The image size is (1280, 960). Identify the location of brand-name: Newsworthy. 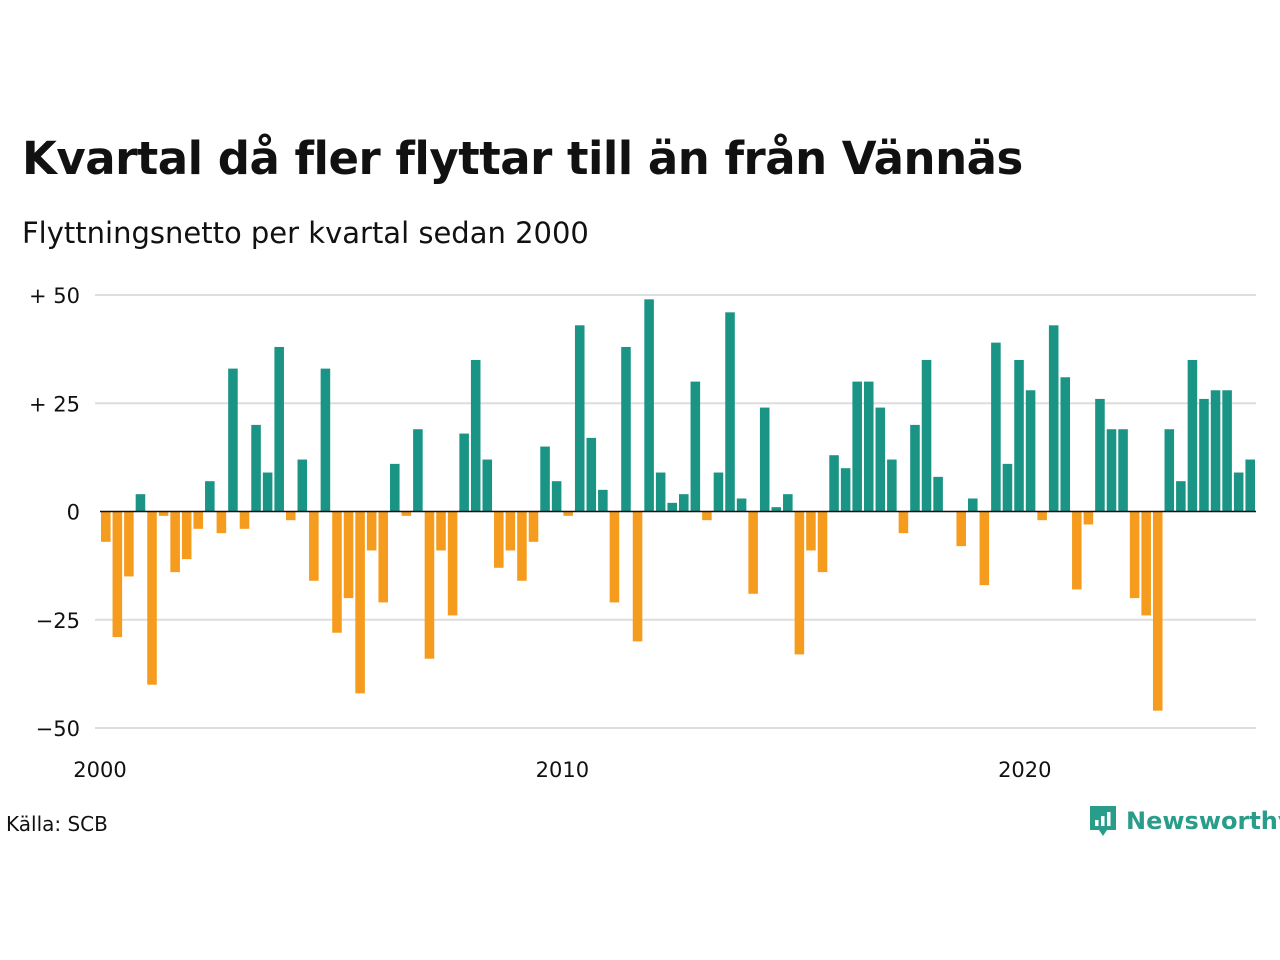
(1203, 821).